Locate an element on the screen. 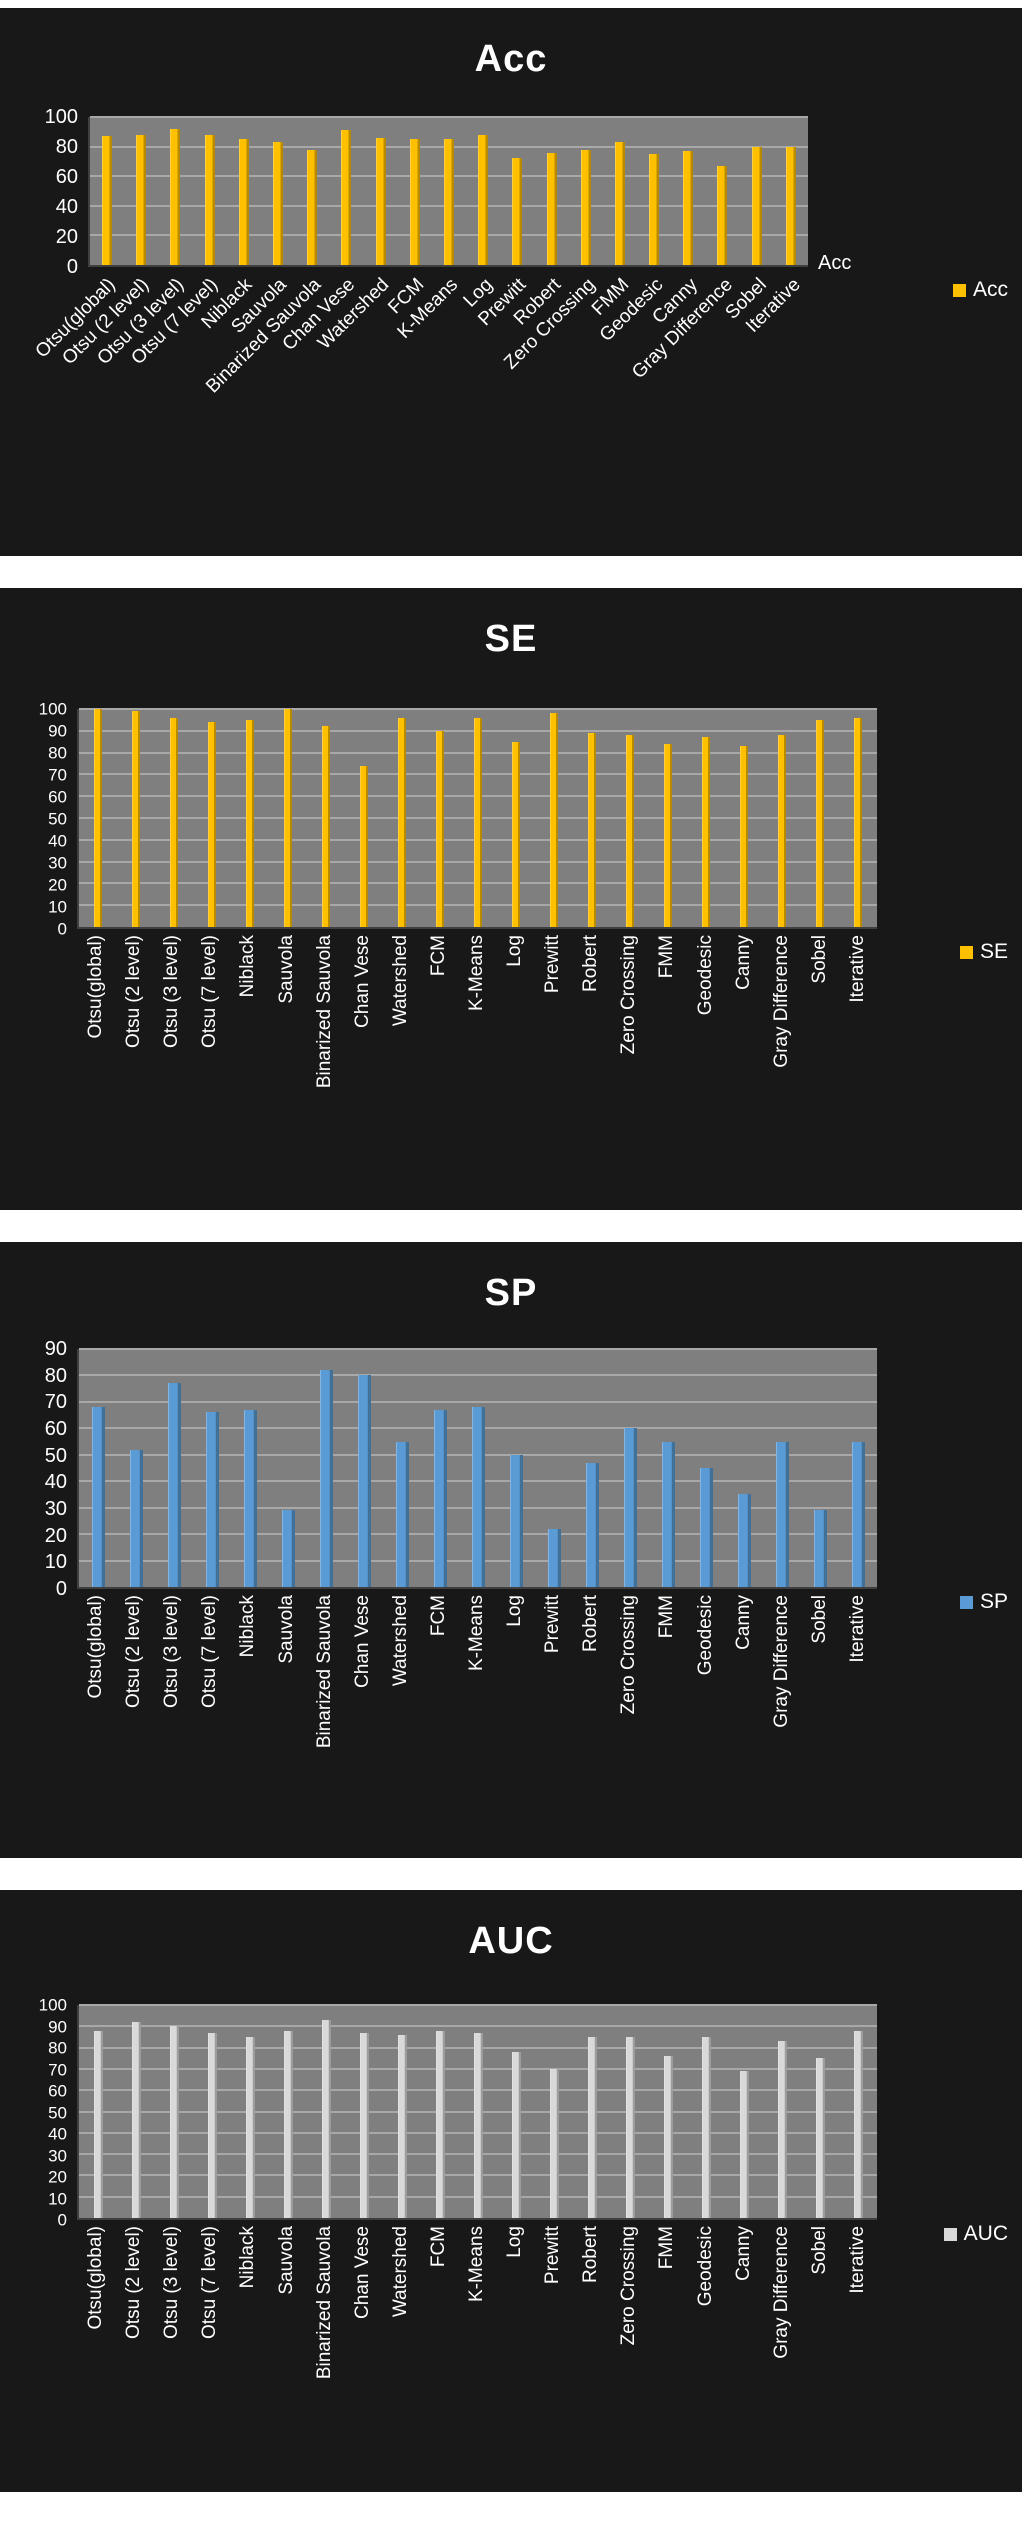  bar-otsu-2-level is located at coordinates (136, 1518).